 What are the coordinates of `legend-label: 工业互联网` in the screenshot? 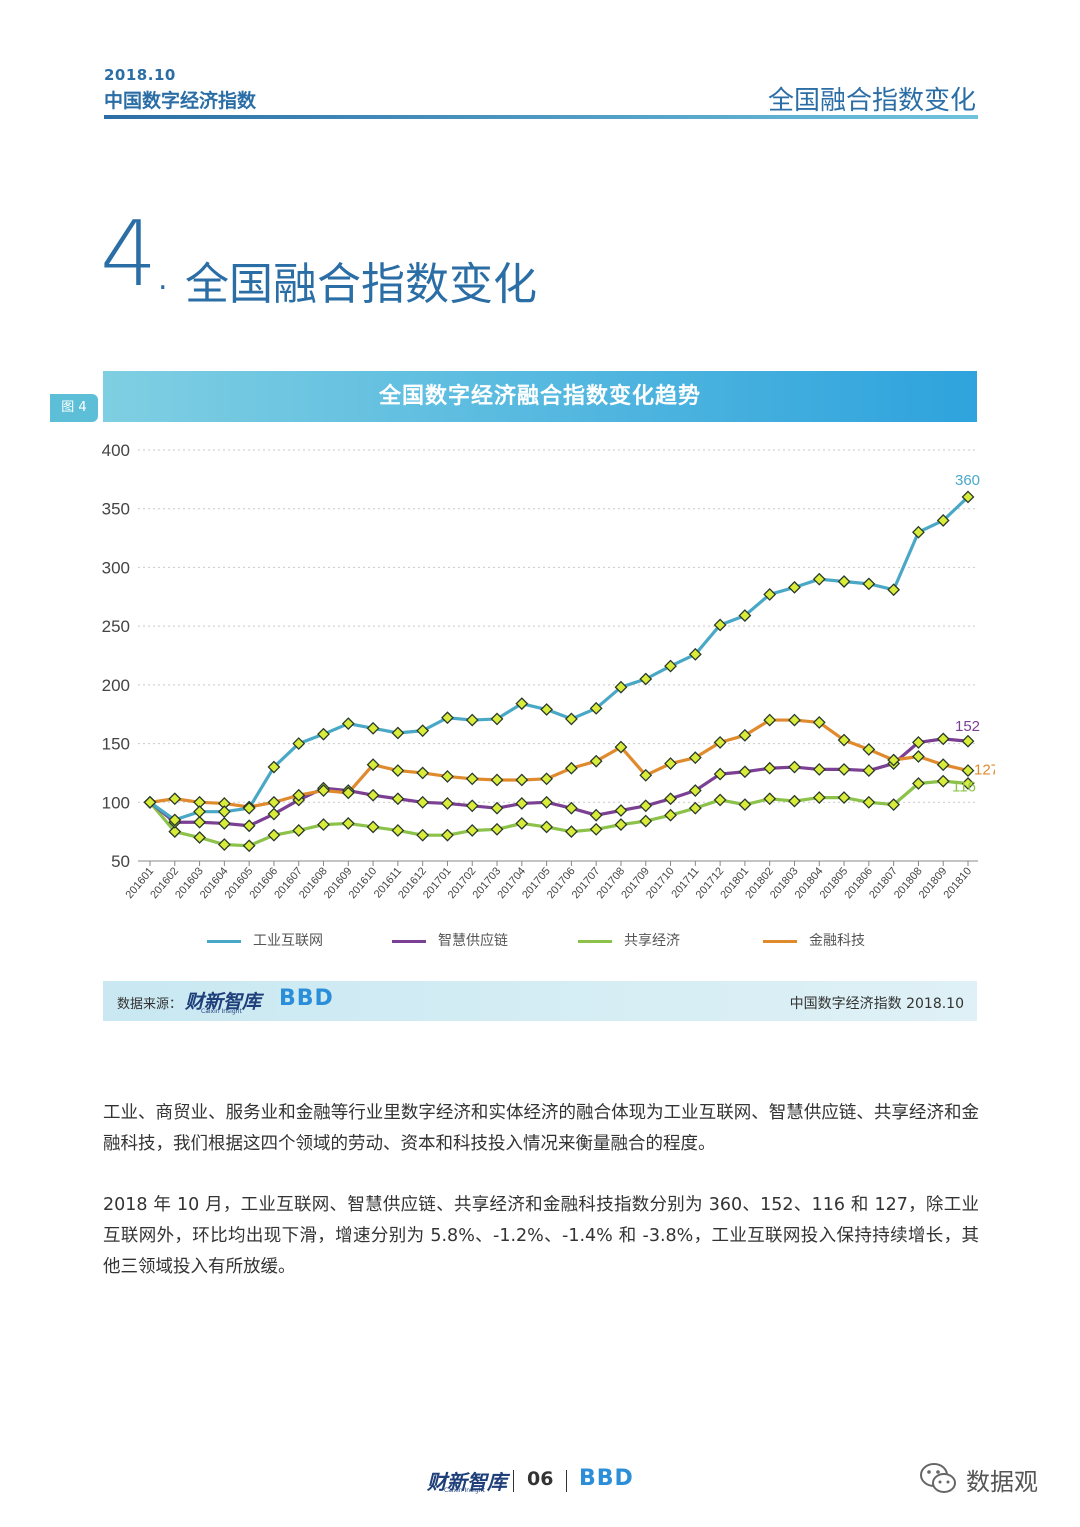 It's located at (288, 941).